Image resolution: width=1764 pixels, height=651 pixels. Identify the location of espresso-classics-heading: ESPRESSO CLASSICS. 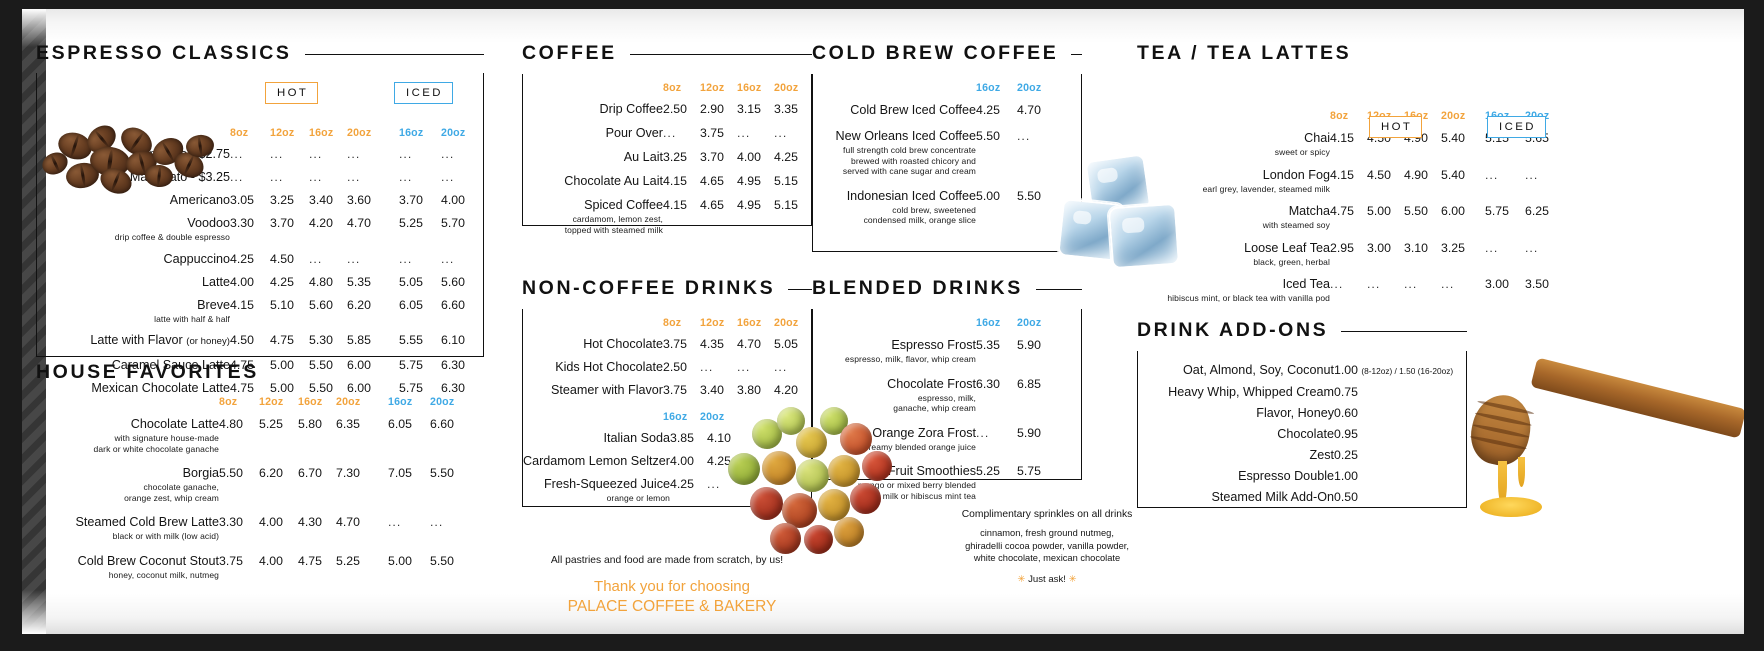
(260, 53).